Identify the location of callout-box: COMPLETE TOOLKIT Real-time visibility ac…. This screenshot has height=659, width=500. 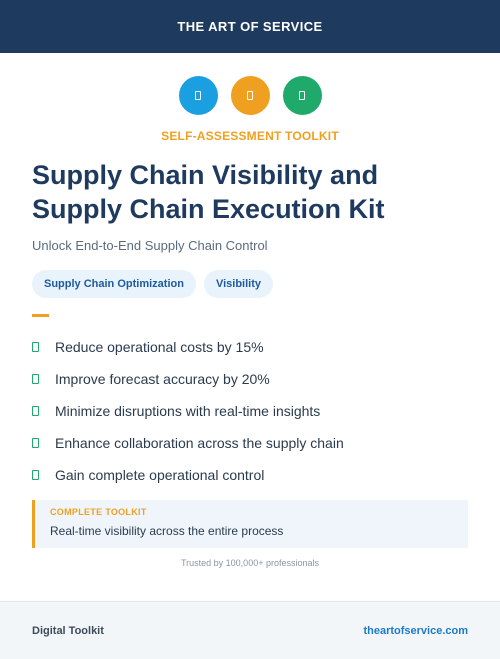
(250, 524).